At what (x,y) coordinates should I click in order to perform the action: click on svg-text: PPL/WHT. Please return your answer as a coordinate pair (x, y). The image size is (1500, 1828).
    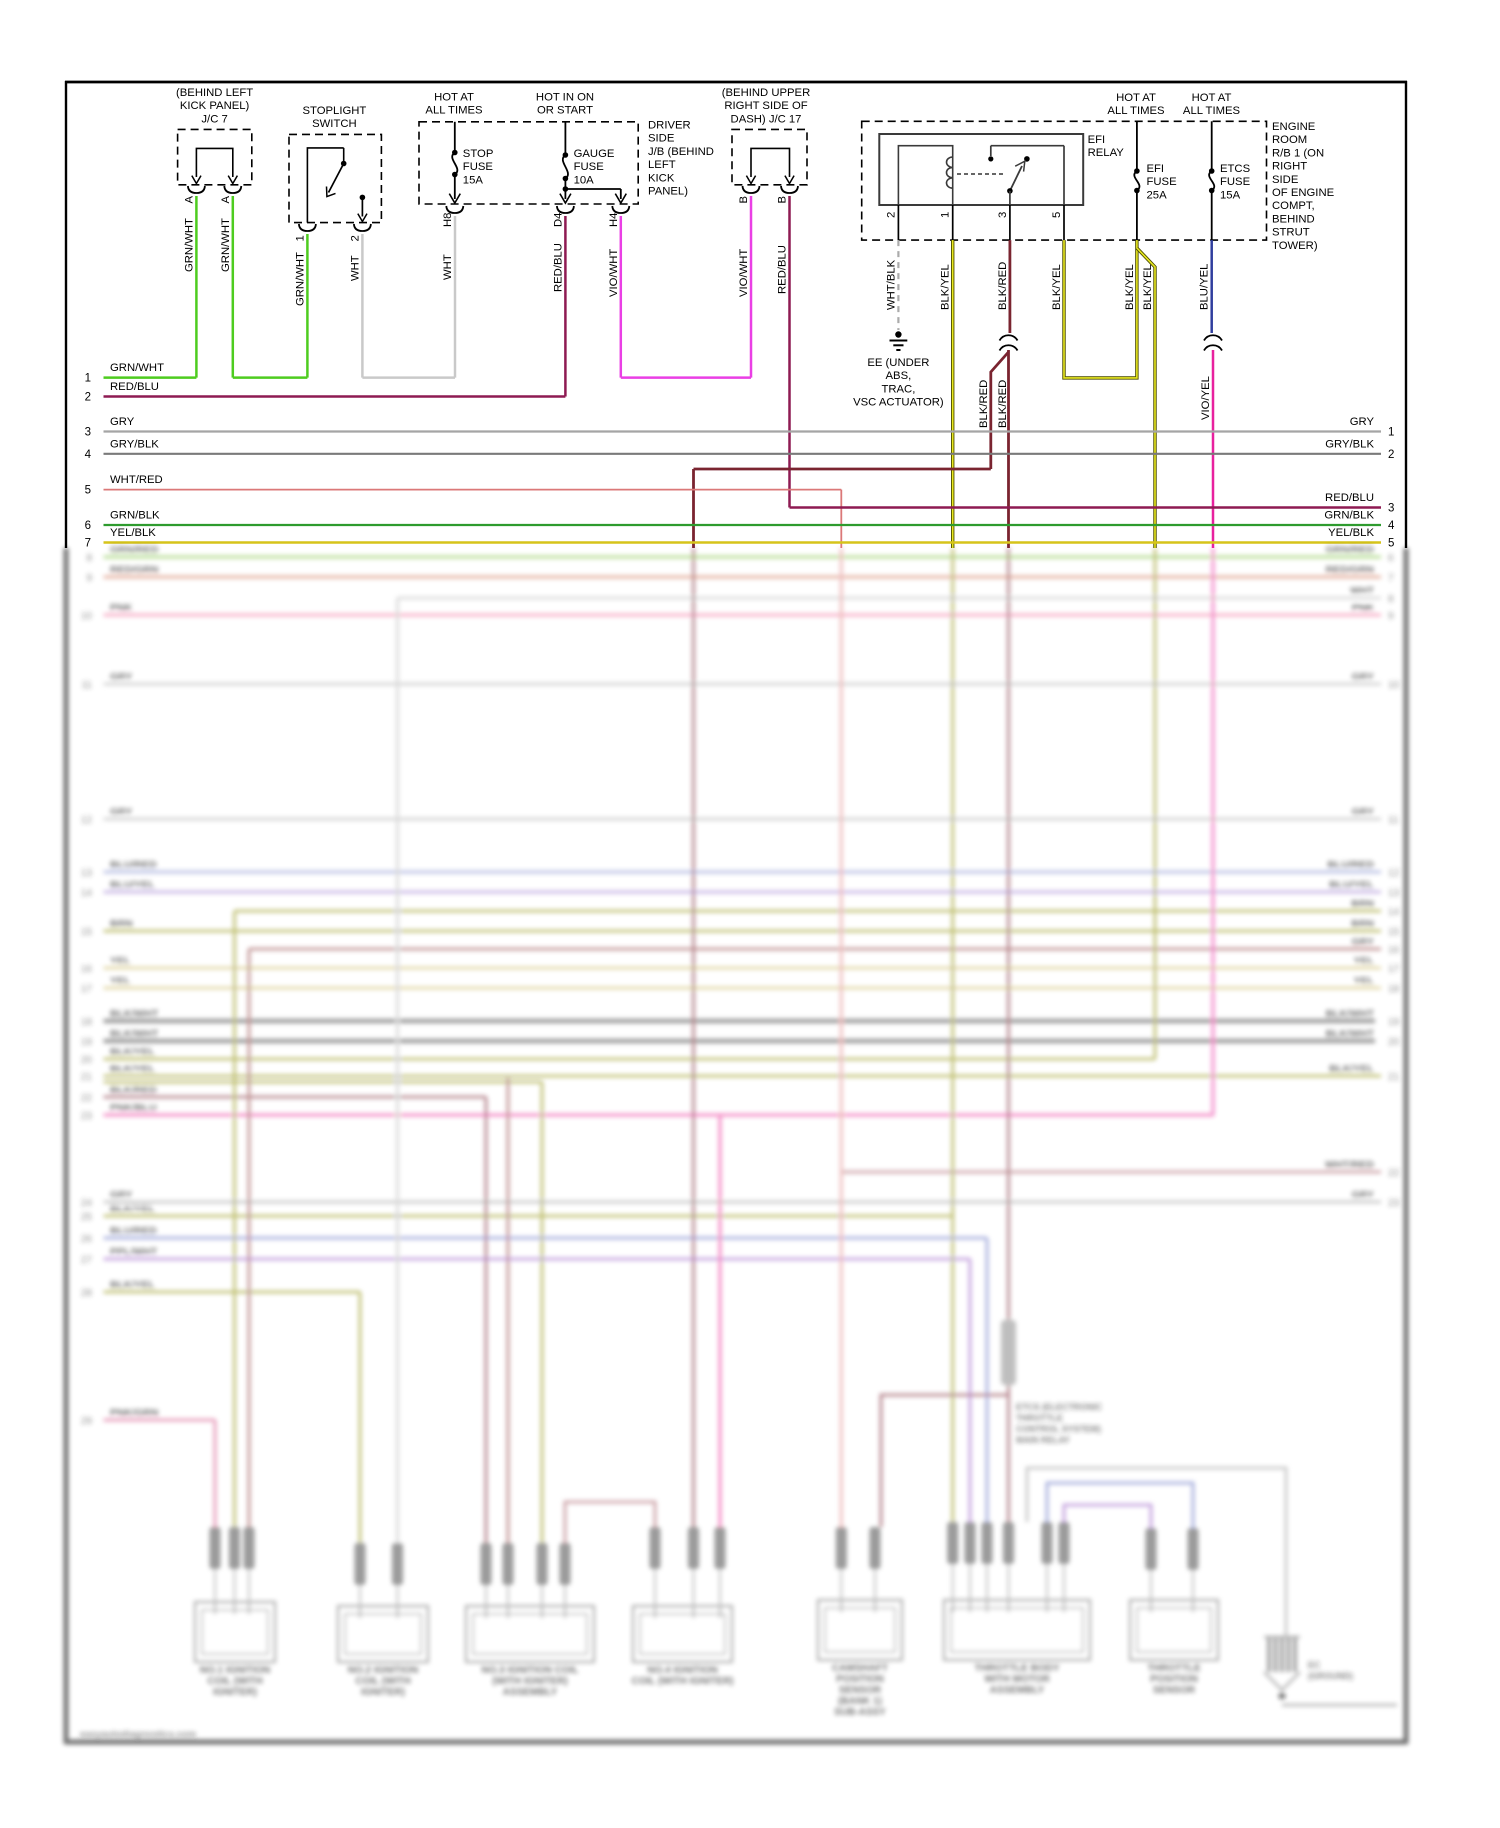
    Looking at the image, I should click on (134, 1252).